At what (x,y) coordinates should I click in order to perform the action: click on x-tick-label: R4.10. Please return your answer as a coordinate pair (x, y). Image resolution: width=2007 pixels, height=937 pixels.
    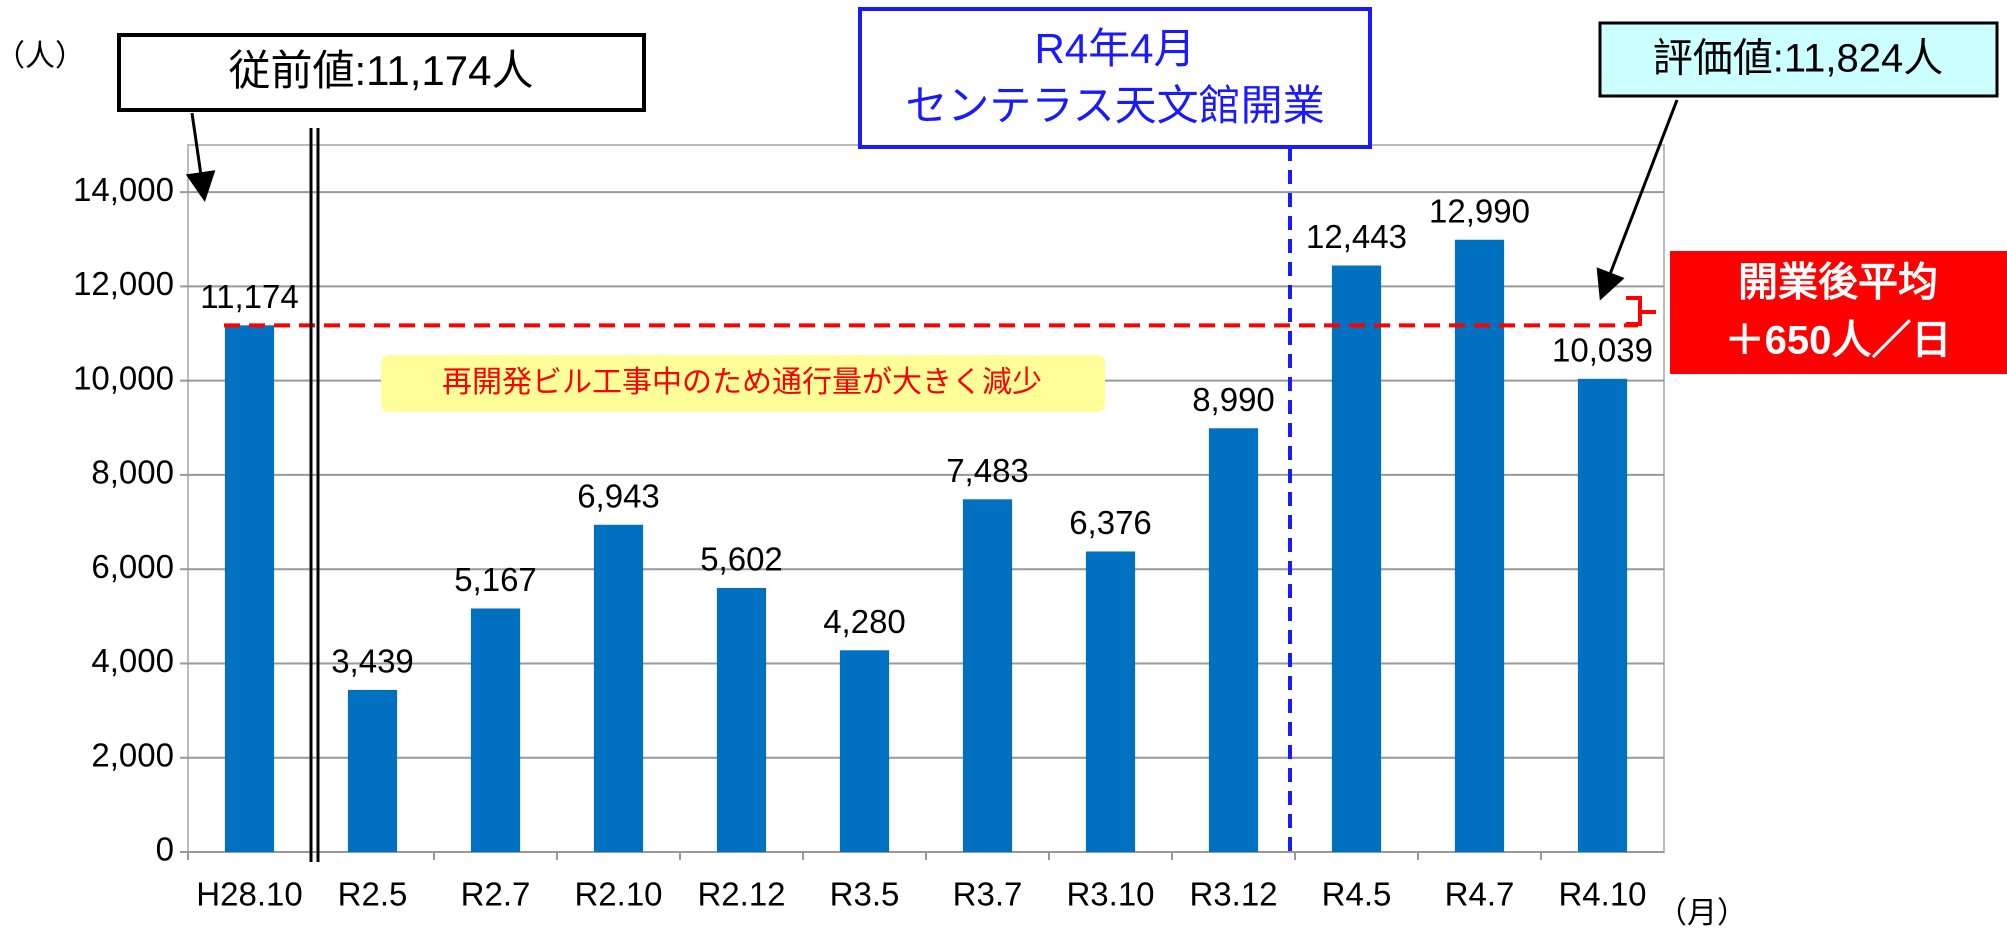
    Looking at the image, I should click on (1602, 894).